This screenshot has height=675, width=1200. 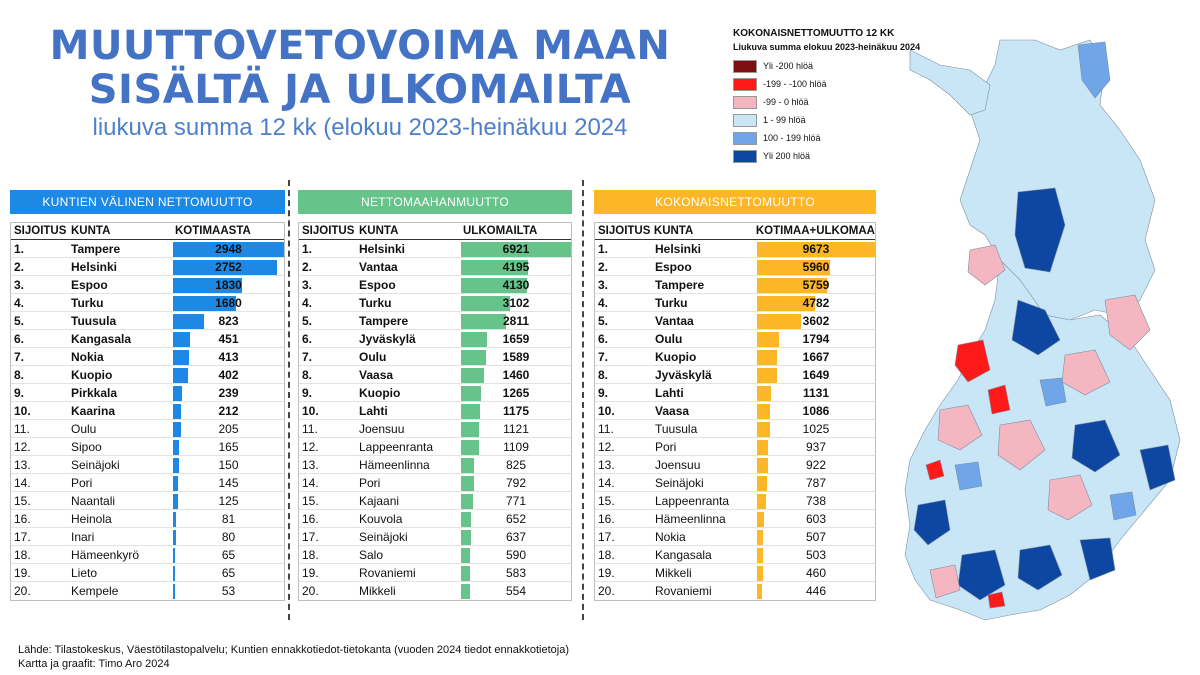 I want to click on table-row: 7. Oulu 1589, so click(x=435, y=357).